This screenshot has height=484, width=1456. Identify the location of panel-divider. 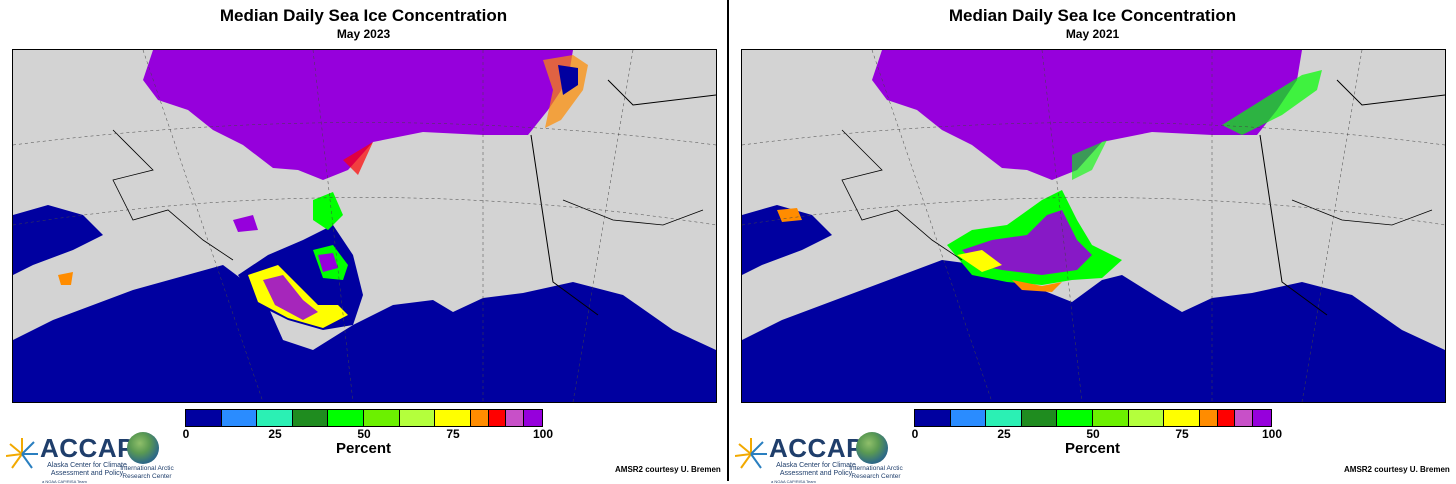
(728, 240).